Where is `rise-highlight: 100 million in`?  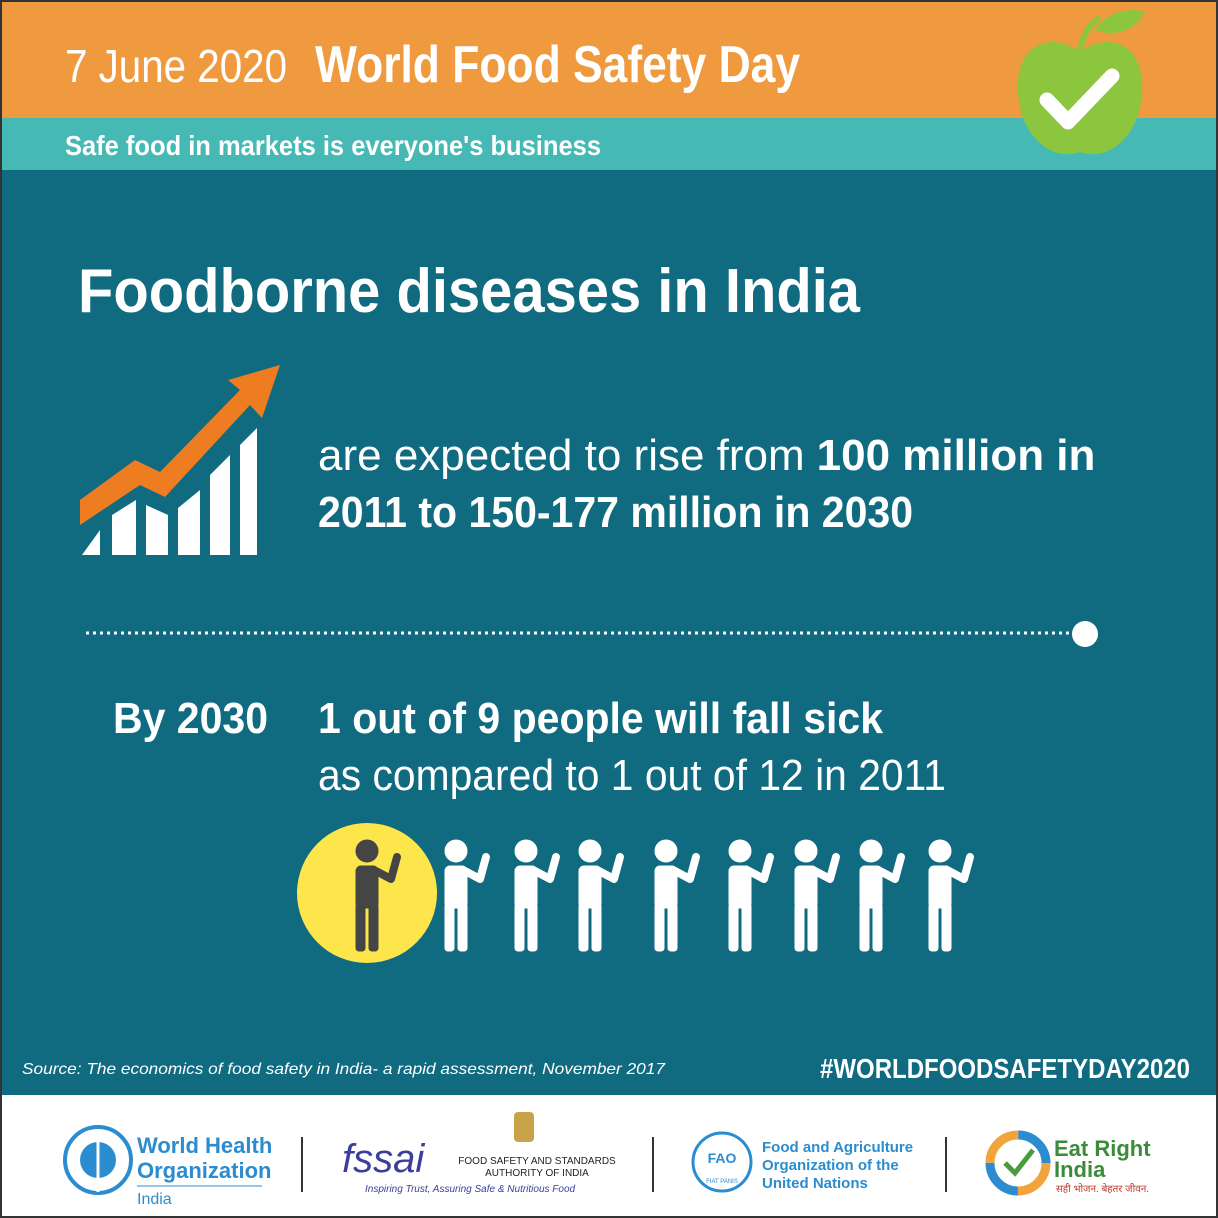 rise-highlight: 100 million in is located at coordinates (956, 455).